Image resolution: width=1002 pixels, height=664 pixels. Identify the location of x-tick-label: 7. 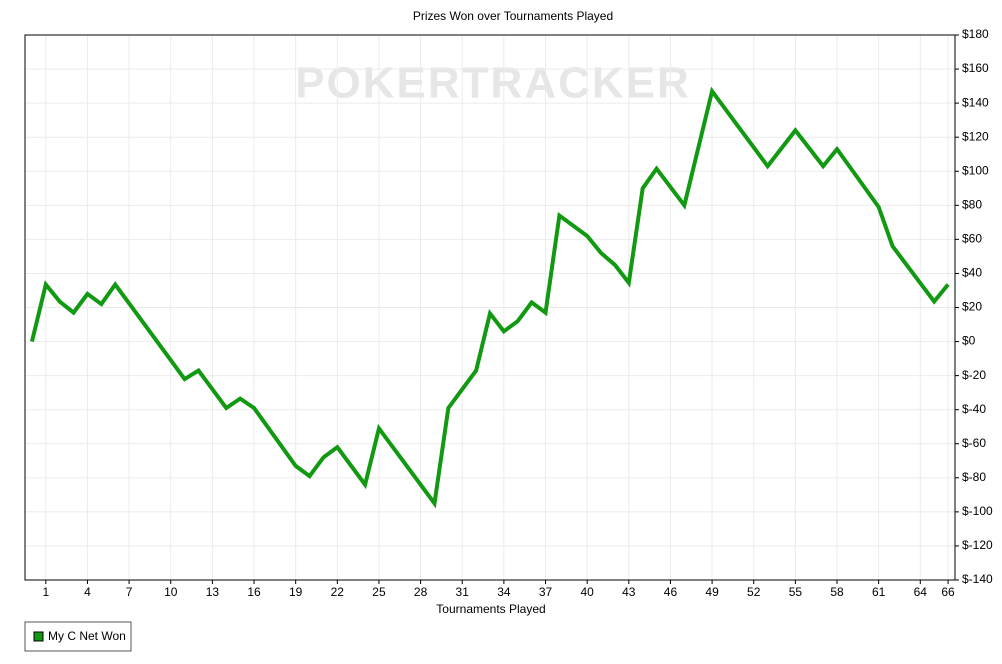
(129, 592).